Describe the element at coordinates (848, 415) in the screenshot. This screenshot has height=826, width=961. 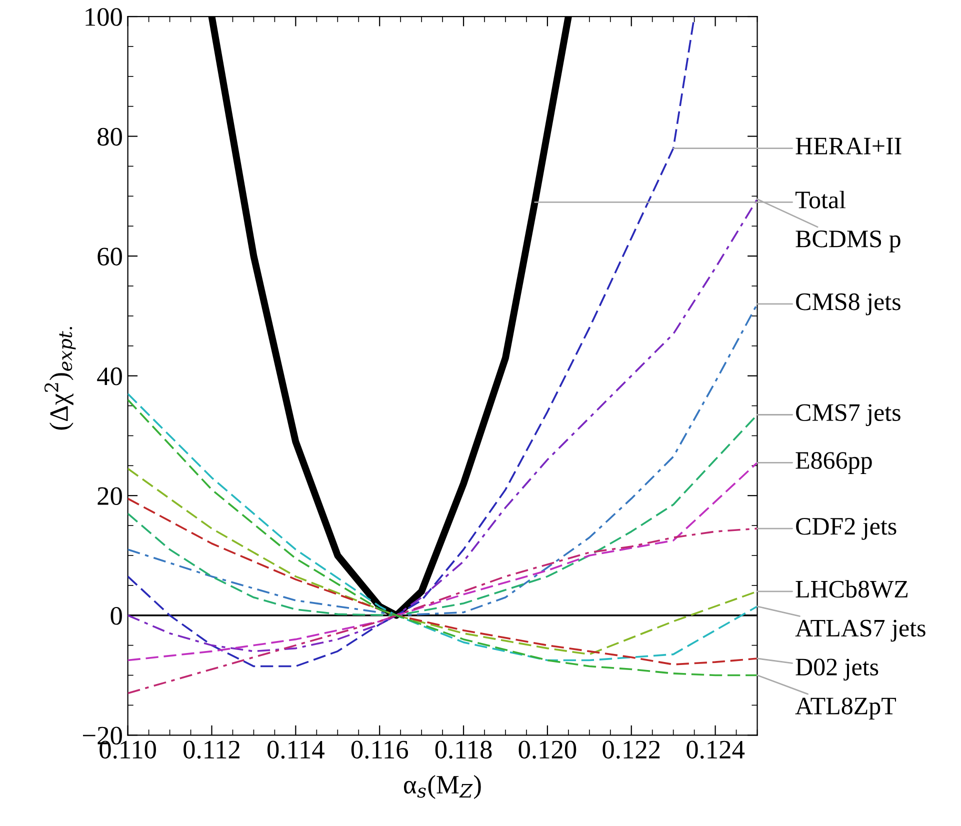
I see `annotation: CMS7 jets` at that location.